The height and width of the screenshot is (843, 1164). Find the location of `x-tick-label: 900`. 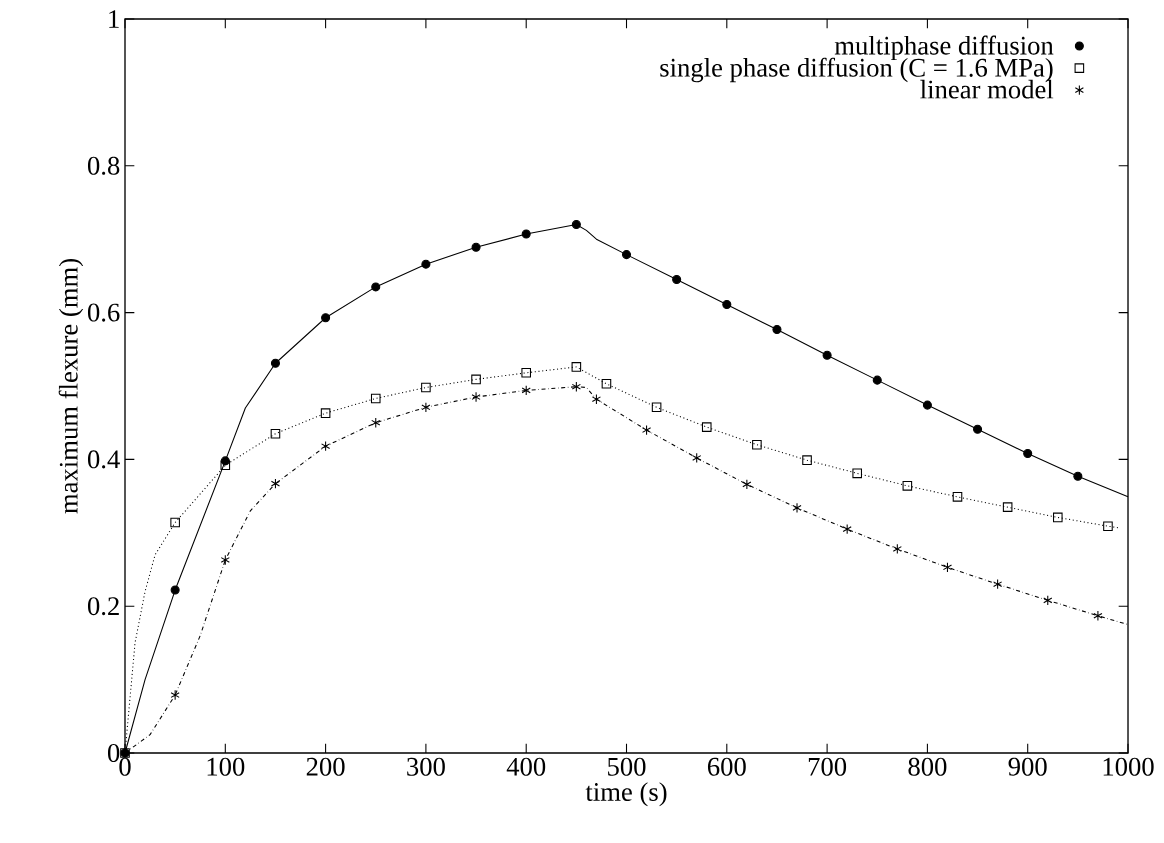

x-tick-label: 900 is located at coordinates (1027, 766).